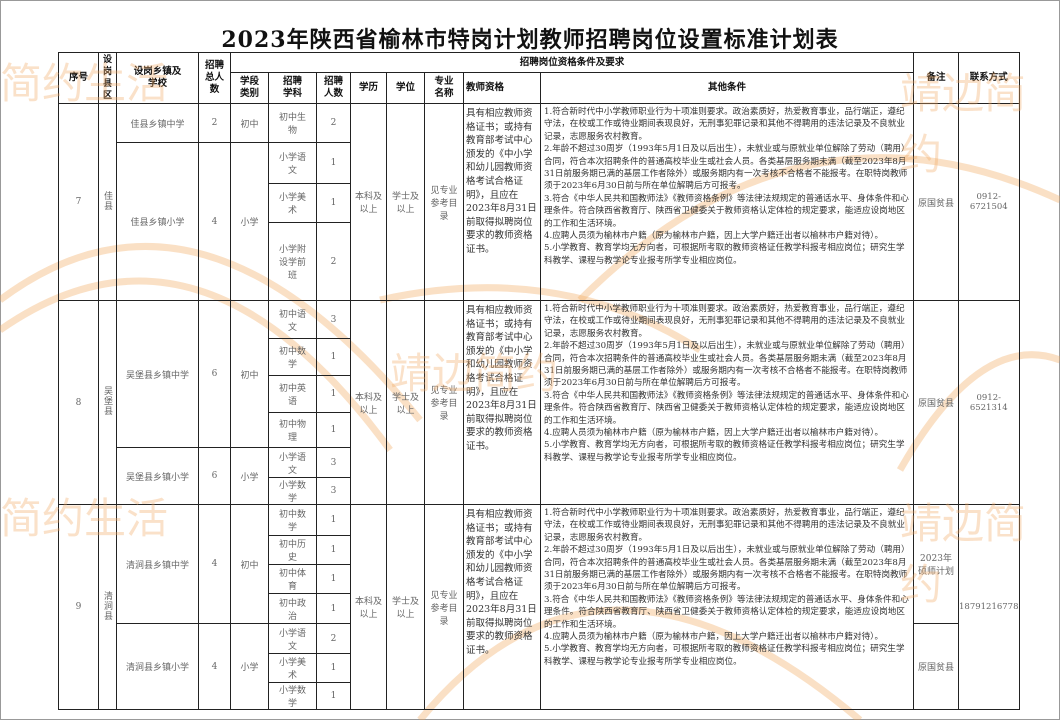 The image size is (1060, 720). Describe the element at coordinates (989, 202) in the screenshot. I see `contact-cell: 0912-6721504` at that location.